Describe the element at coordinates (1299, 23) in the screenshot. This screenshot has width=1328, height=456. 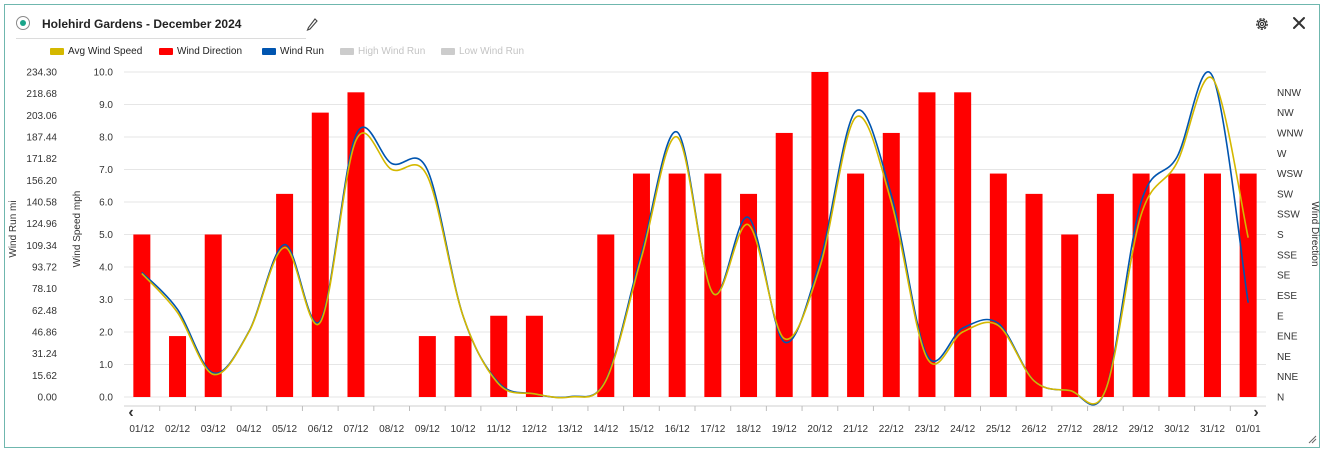
I see `close-icon` at that location.